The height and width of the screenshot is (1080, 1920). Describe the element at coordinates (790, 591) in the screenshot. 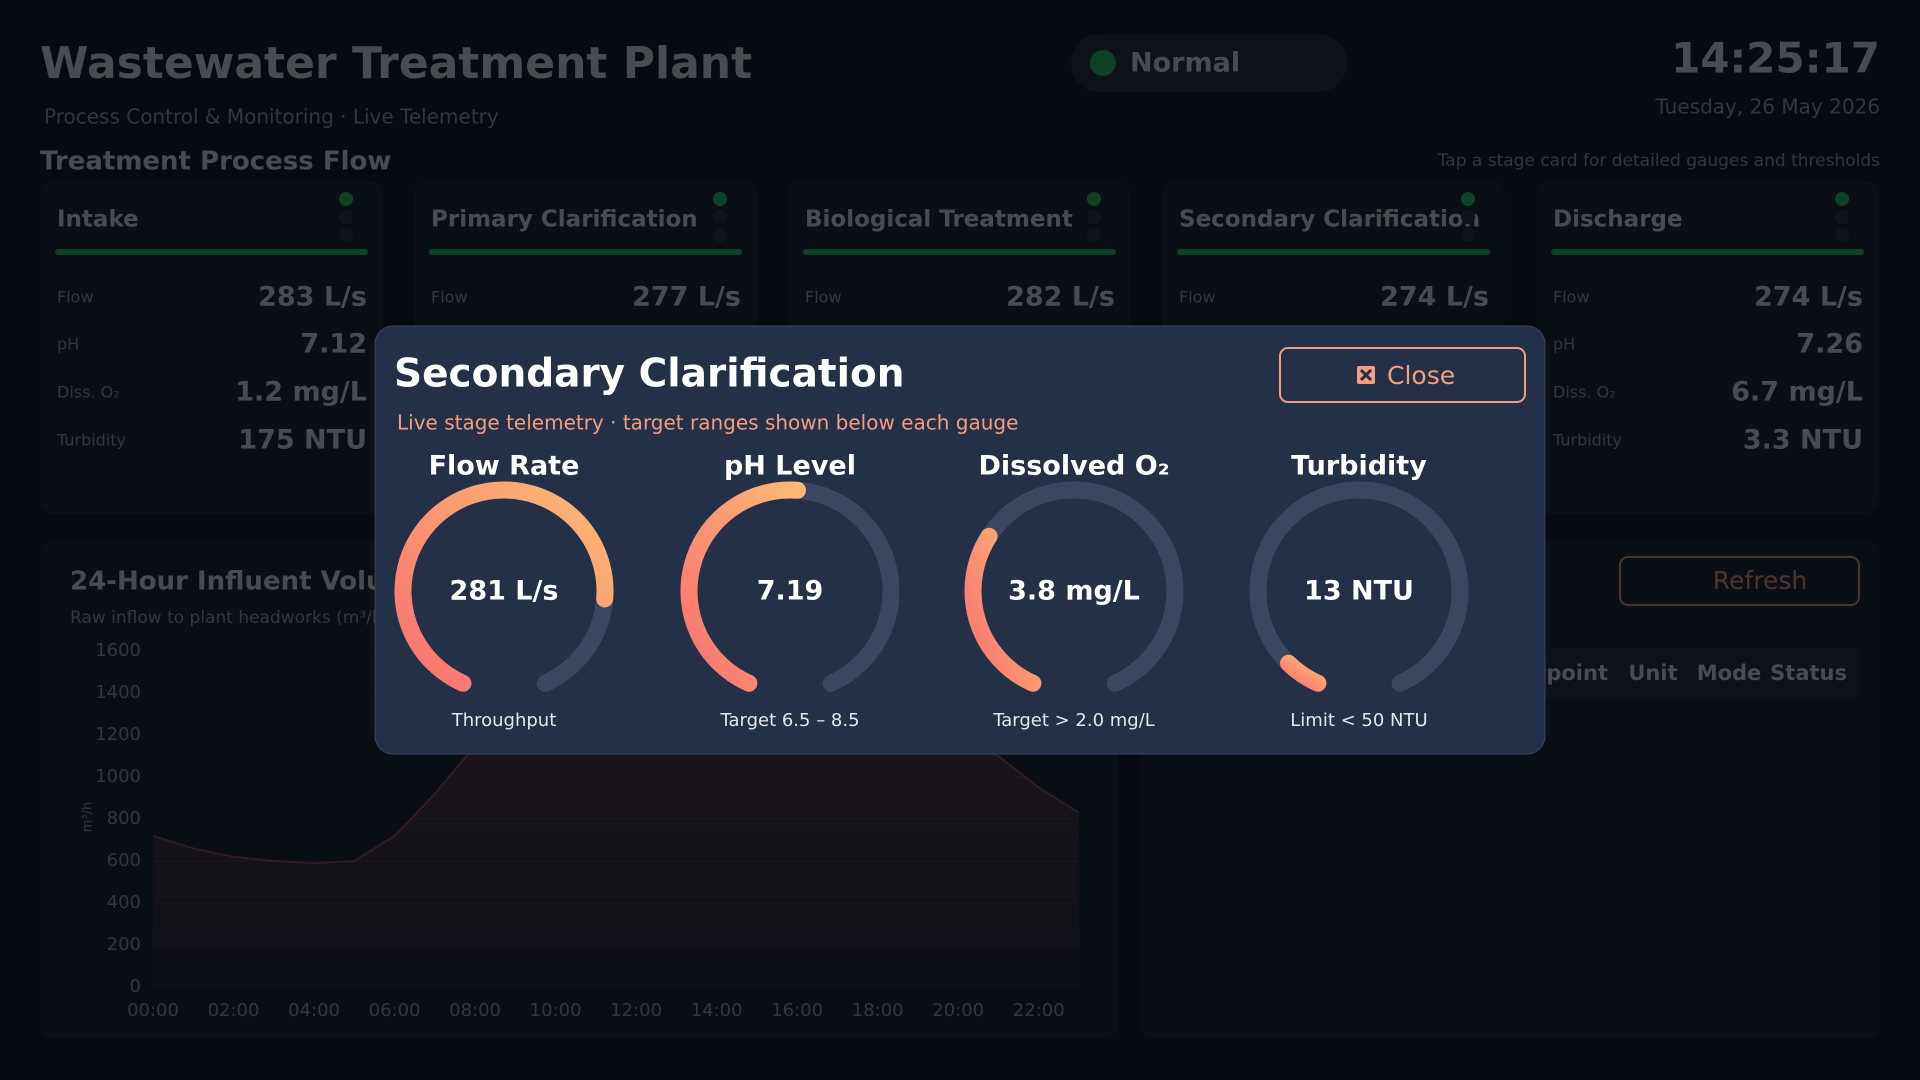

I see `gauge-value: 7.19` at that location.